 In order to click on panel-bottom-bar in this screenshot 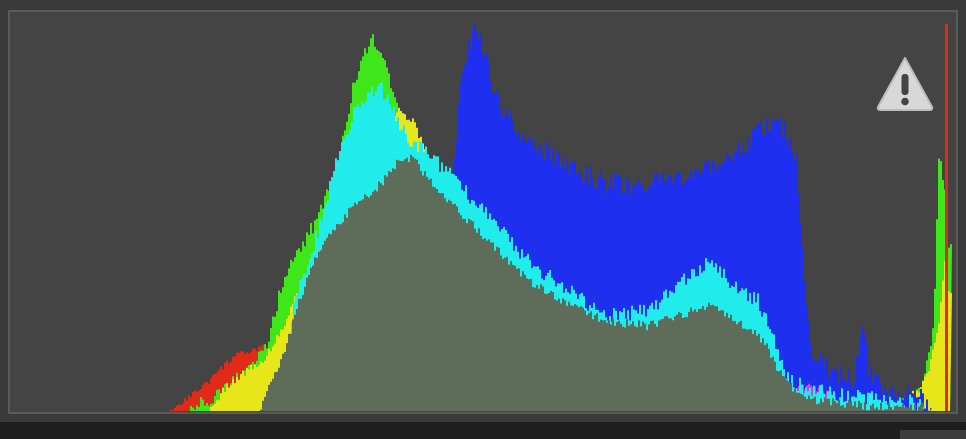, I will do `click(483, 430)`.